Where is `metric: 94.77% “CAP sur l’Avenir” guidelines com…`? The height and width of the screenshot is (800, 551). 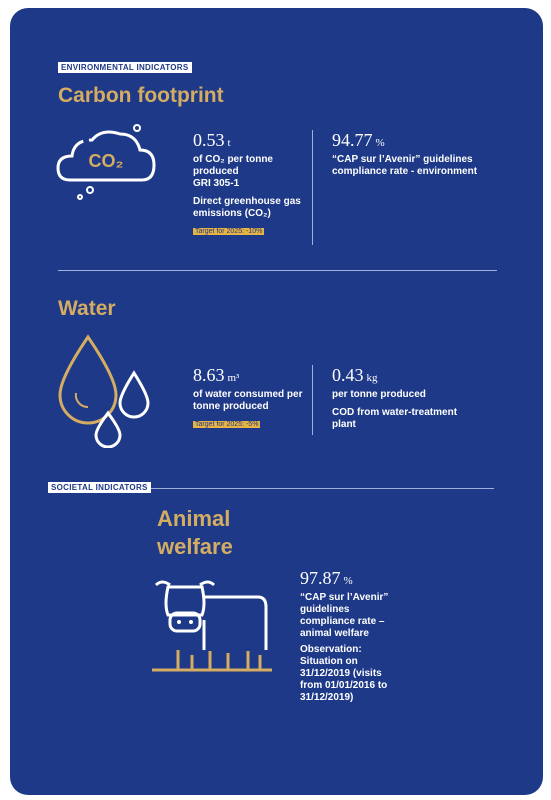
metric: 94.77% “CAP sur l’Avenir” guidelines com… is located at coordinates (407, 154).